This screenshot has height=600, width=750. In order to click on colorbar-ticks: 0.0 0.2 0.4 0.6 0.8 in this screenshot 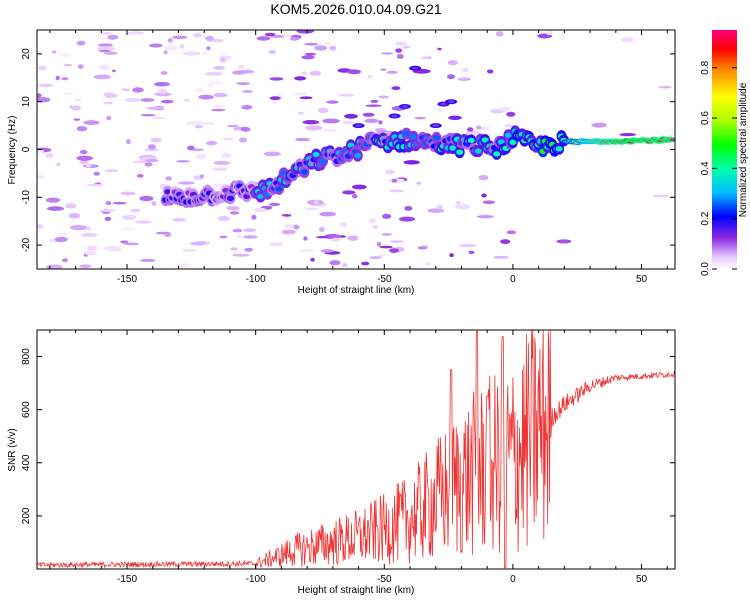, I will do `click(718, 168)`.